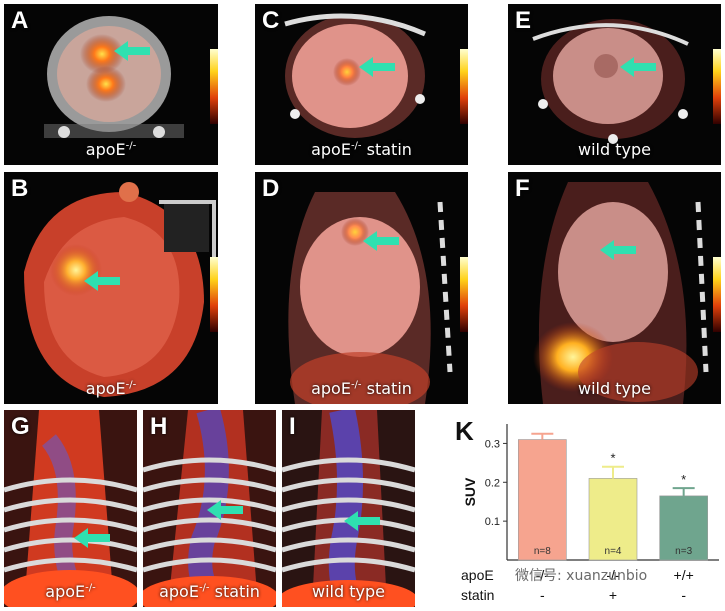 This screenshot has height=611, width=725. What do you see at coordinates (348, 591) in the screenshot?
I see `panel-i-caption: wild type` at bounding box center [348, 591].